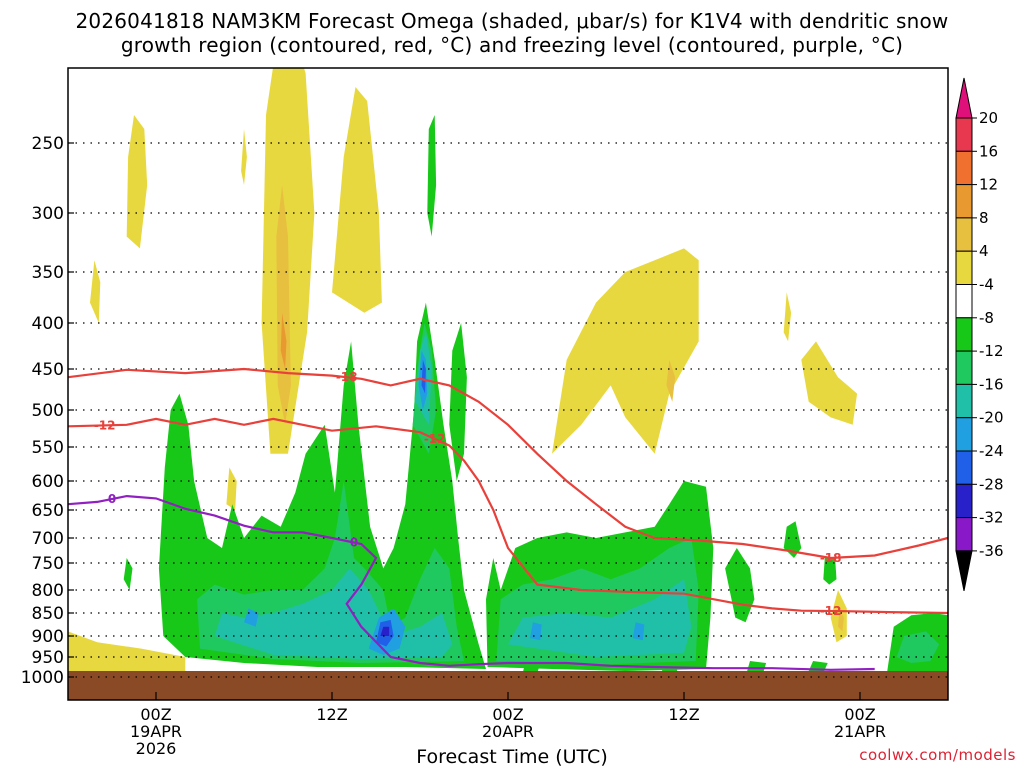  I want to click on x-tick-date: 20APR, so click(508, 731).